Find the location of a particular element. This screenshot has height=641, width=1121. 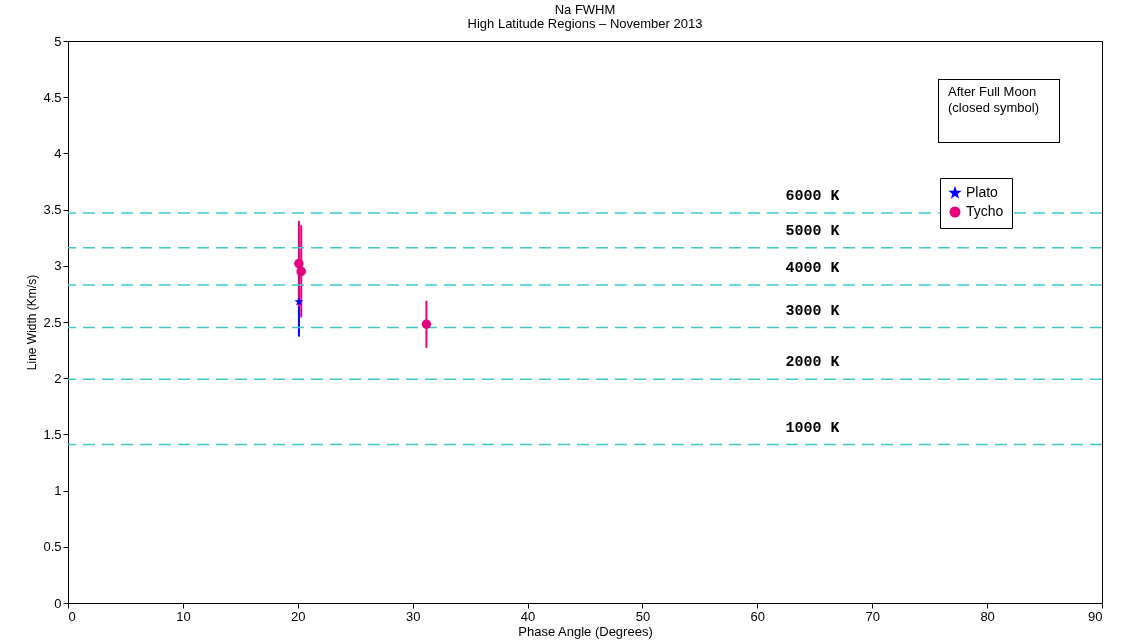

y-tick-label: 3 is located at coordinates (58, 266).